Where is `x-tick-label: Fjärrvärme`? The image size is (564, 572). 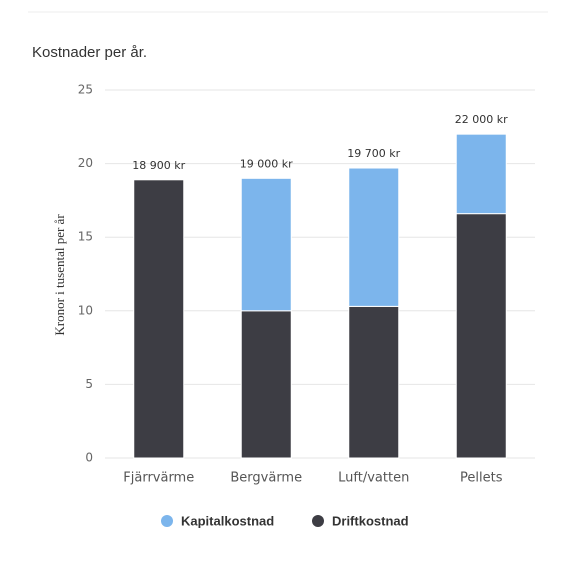
x-tick-label: Fjärrvärme is located at coordinates (158, 478).